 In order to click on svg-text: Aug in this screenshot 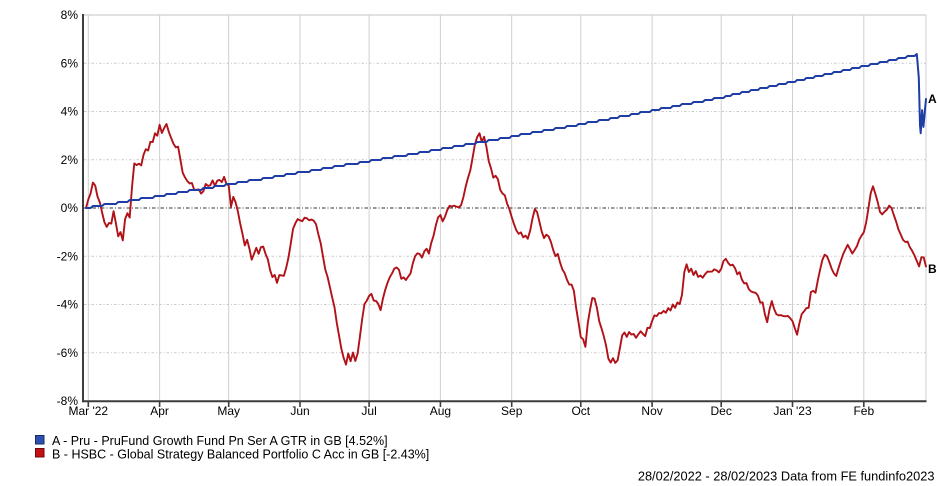, I will do `click(440, 411)`.